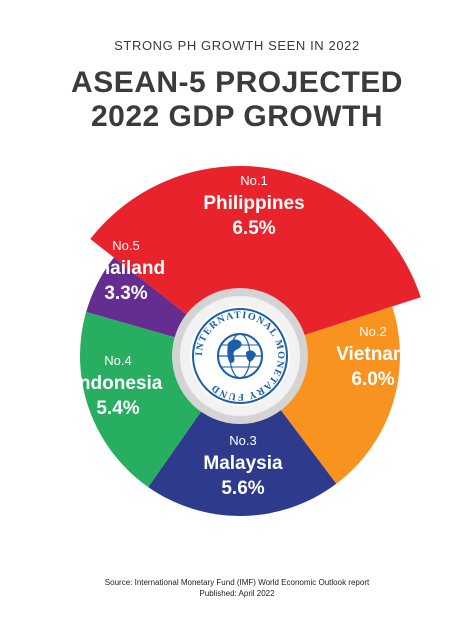  I want to click on value-label-philippines: 6.5%, so click(253, 228).